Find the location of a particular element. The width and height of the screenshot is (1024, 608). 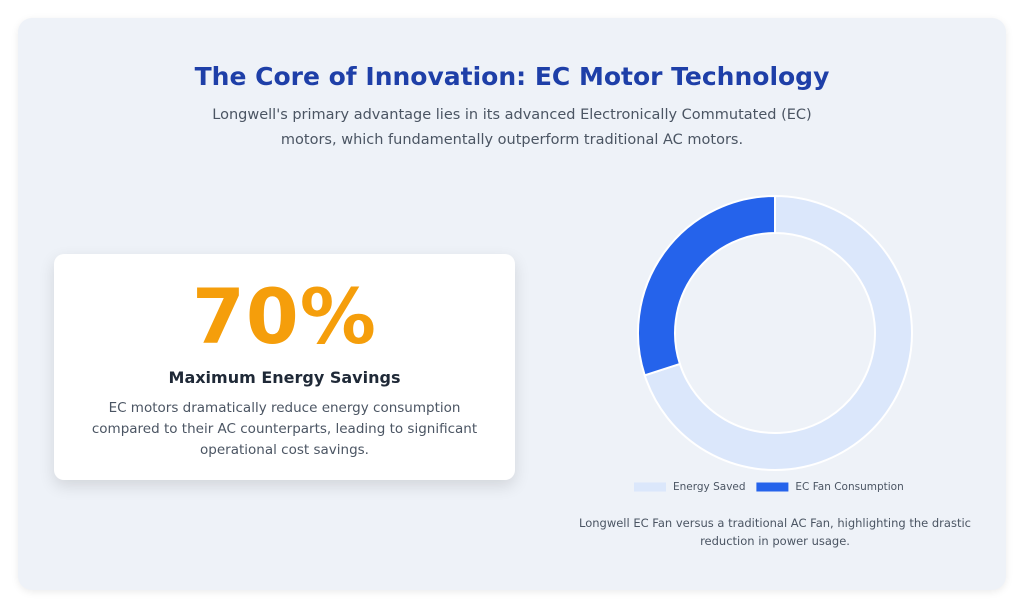

stat-heading: Maximum Energy Savings is located at coordinates (284, 377).